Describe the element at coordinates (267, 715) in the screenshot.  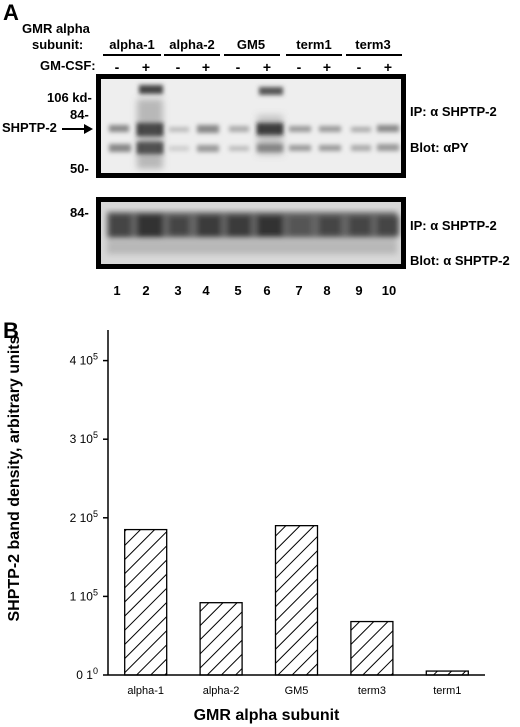
I see `x-axis-label: GMR alpha subunit` at that location.